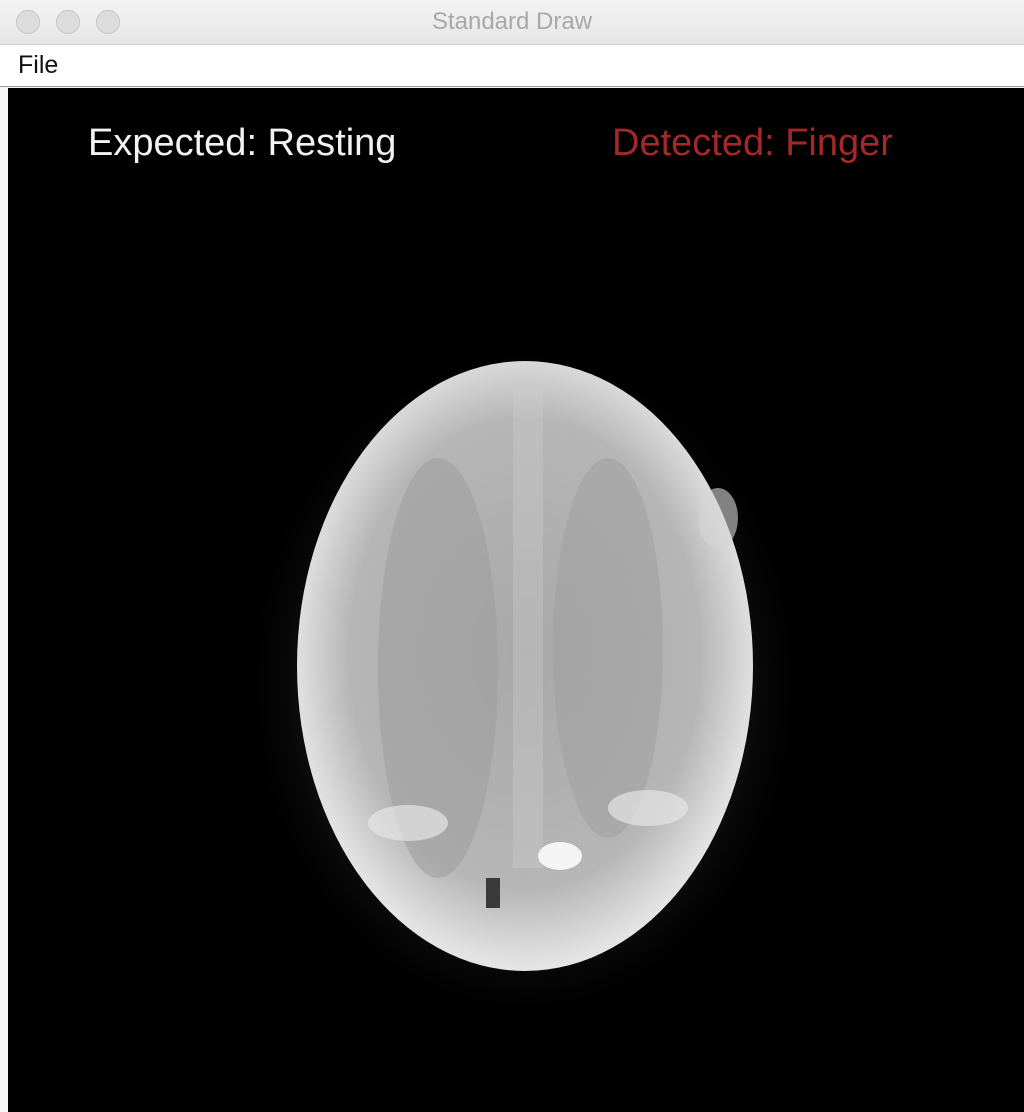  I want to click on menu-file: File, so click(38, 65).